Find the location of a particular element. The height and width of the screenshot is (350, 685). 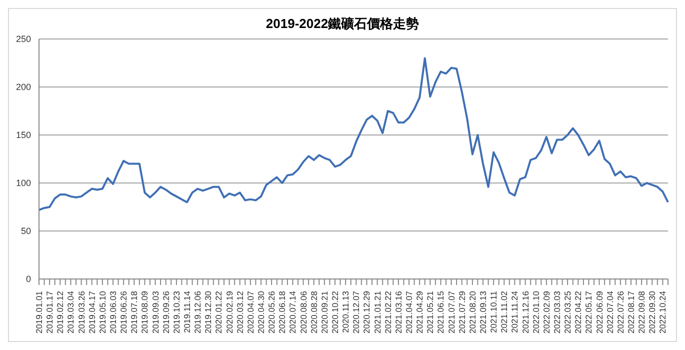

x-tick-label: 2020.03.12 is located at coordinates (239, 312).